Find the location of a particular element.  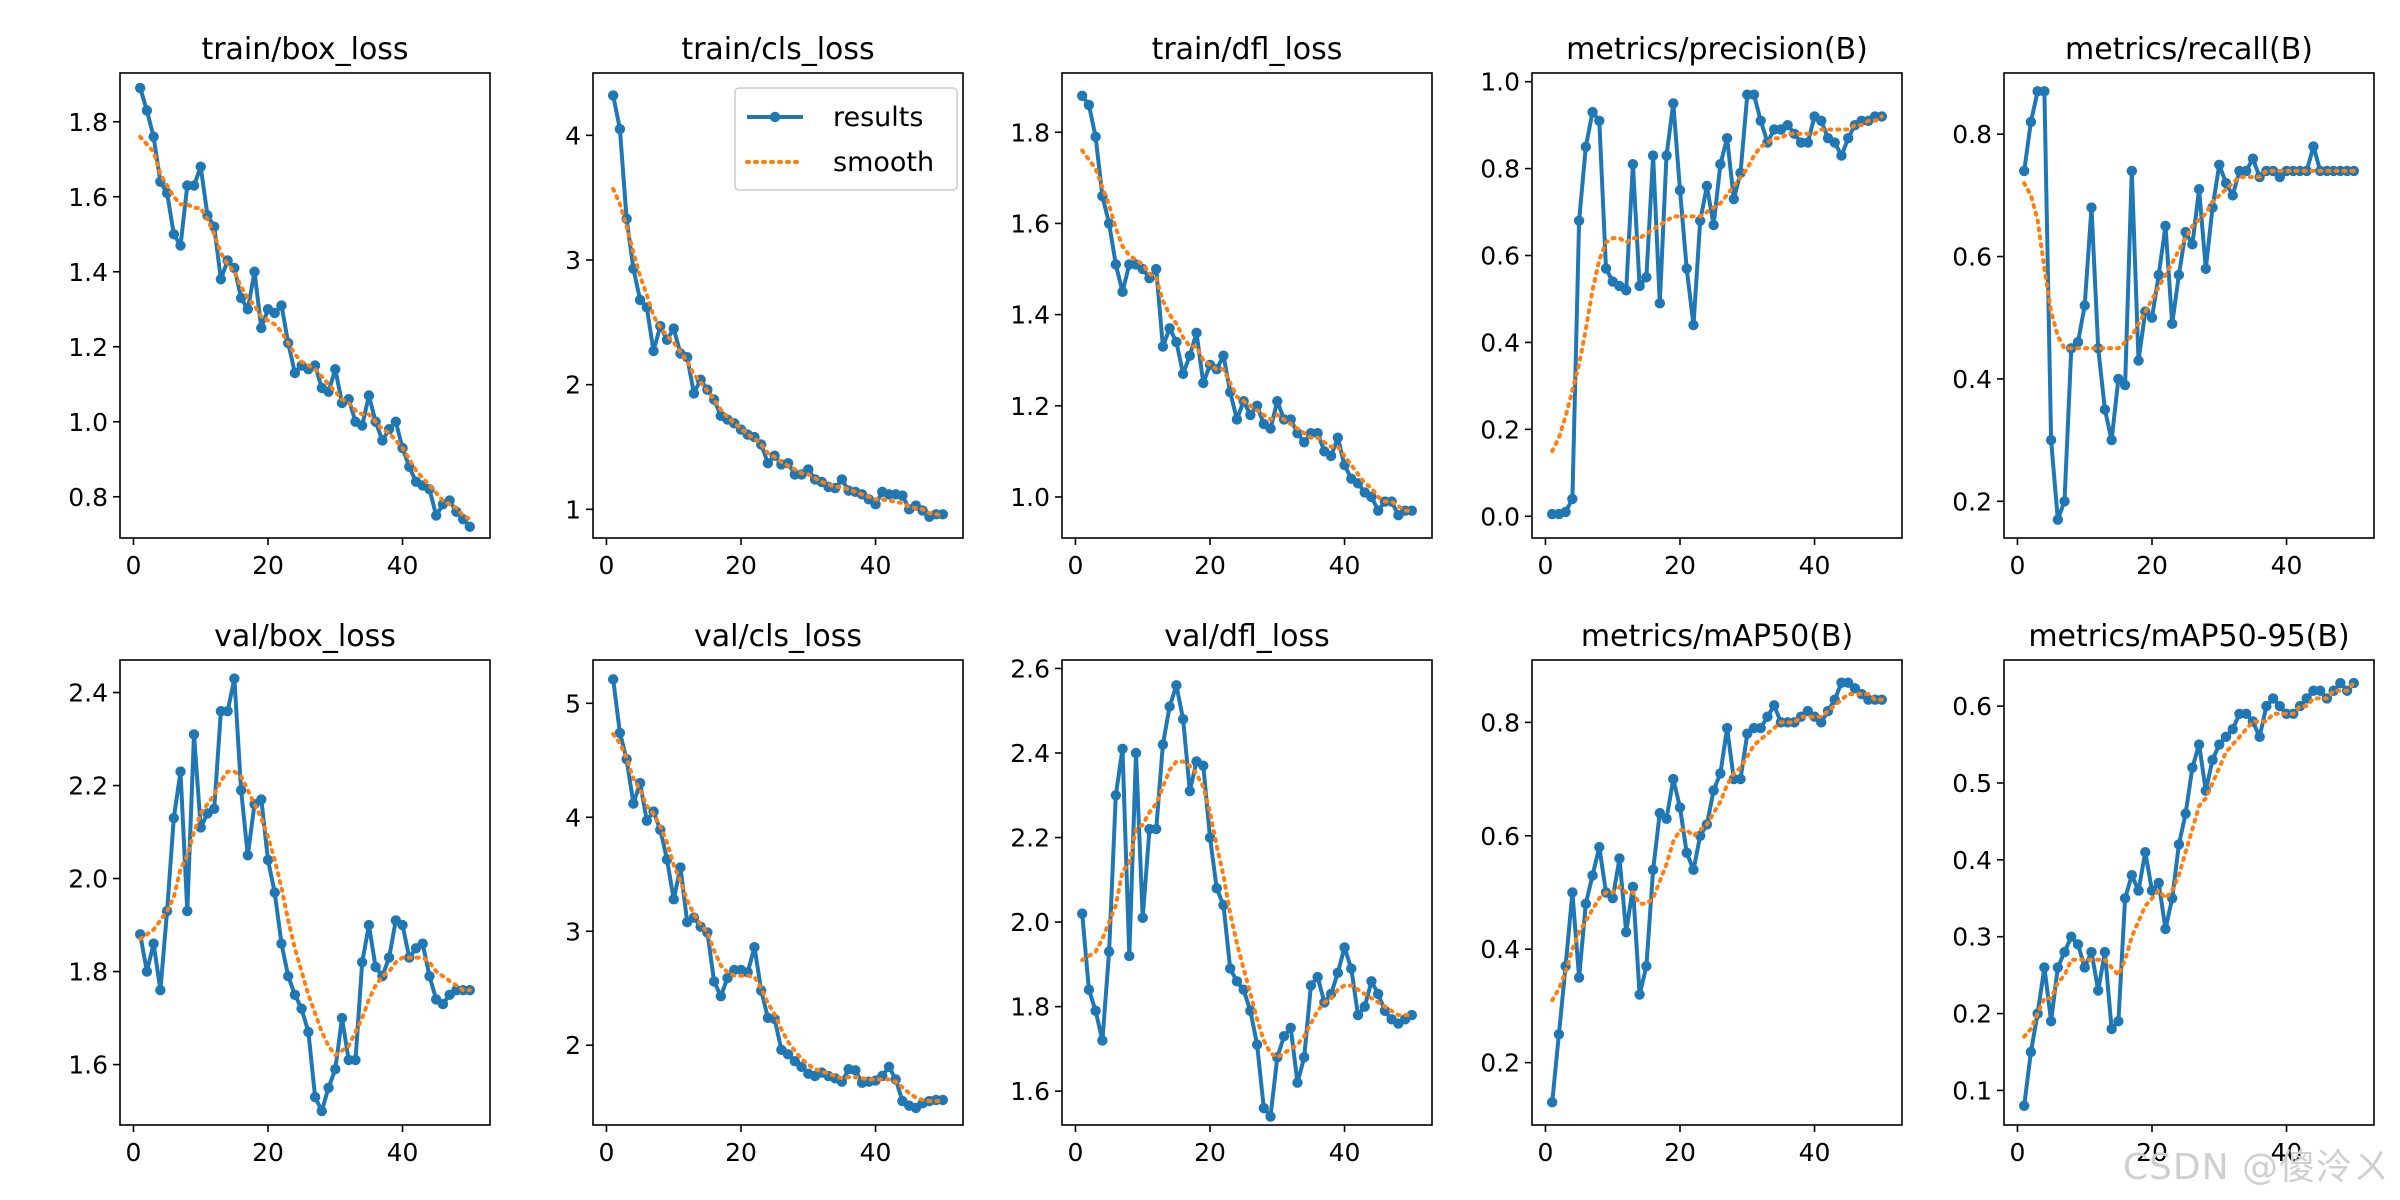

subplot-title: metrics/precision(B) is located at coordinates (1717, 49).